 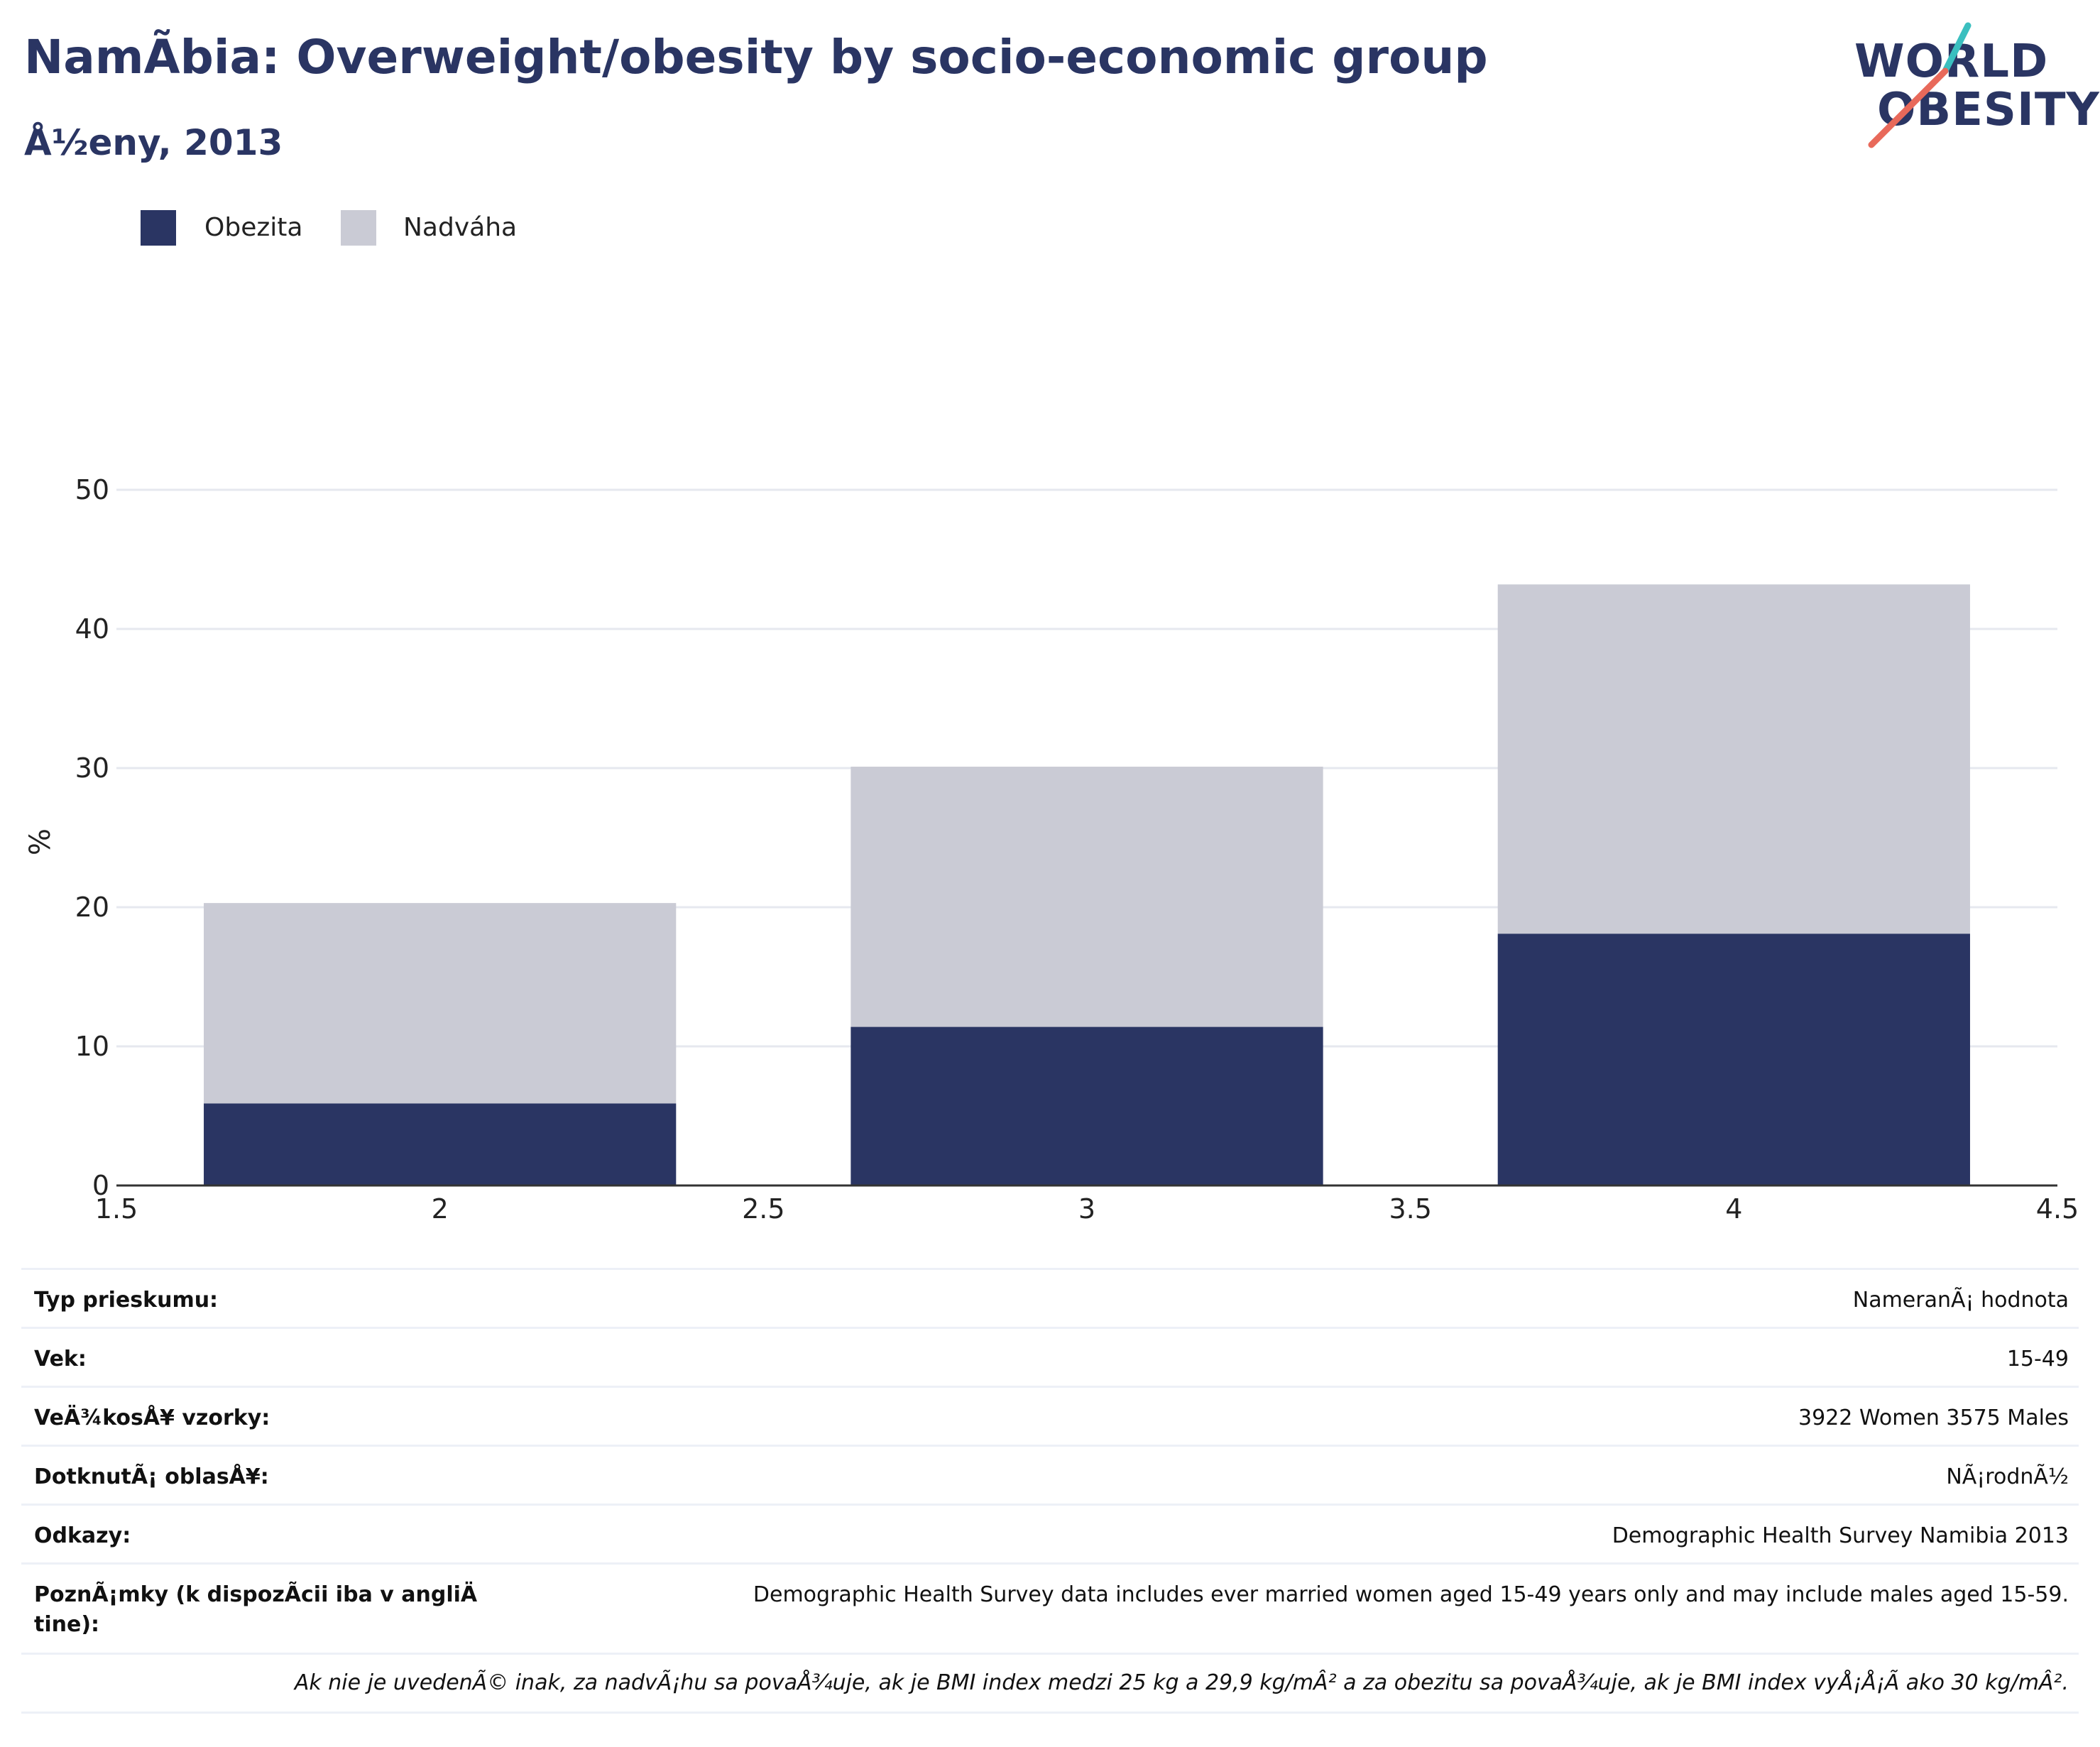 I want to click on y-tick-label: 0, so click(x=100, y=1185).